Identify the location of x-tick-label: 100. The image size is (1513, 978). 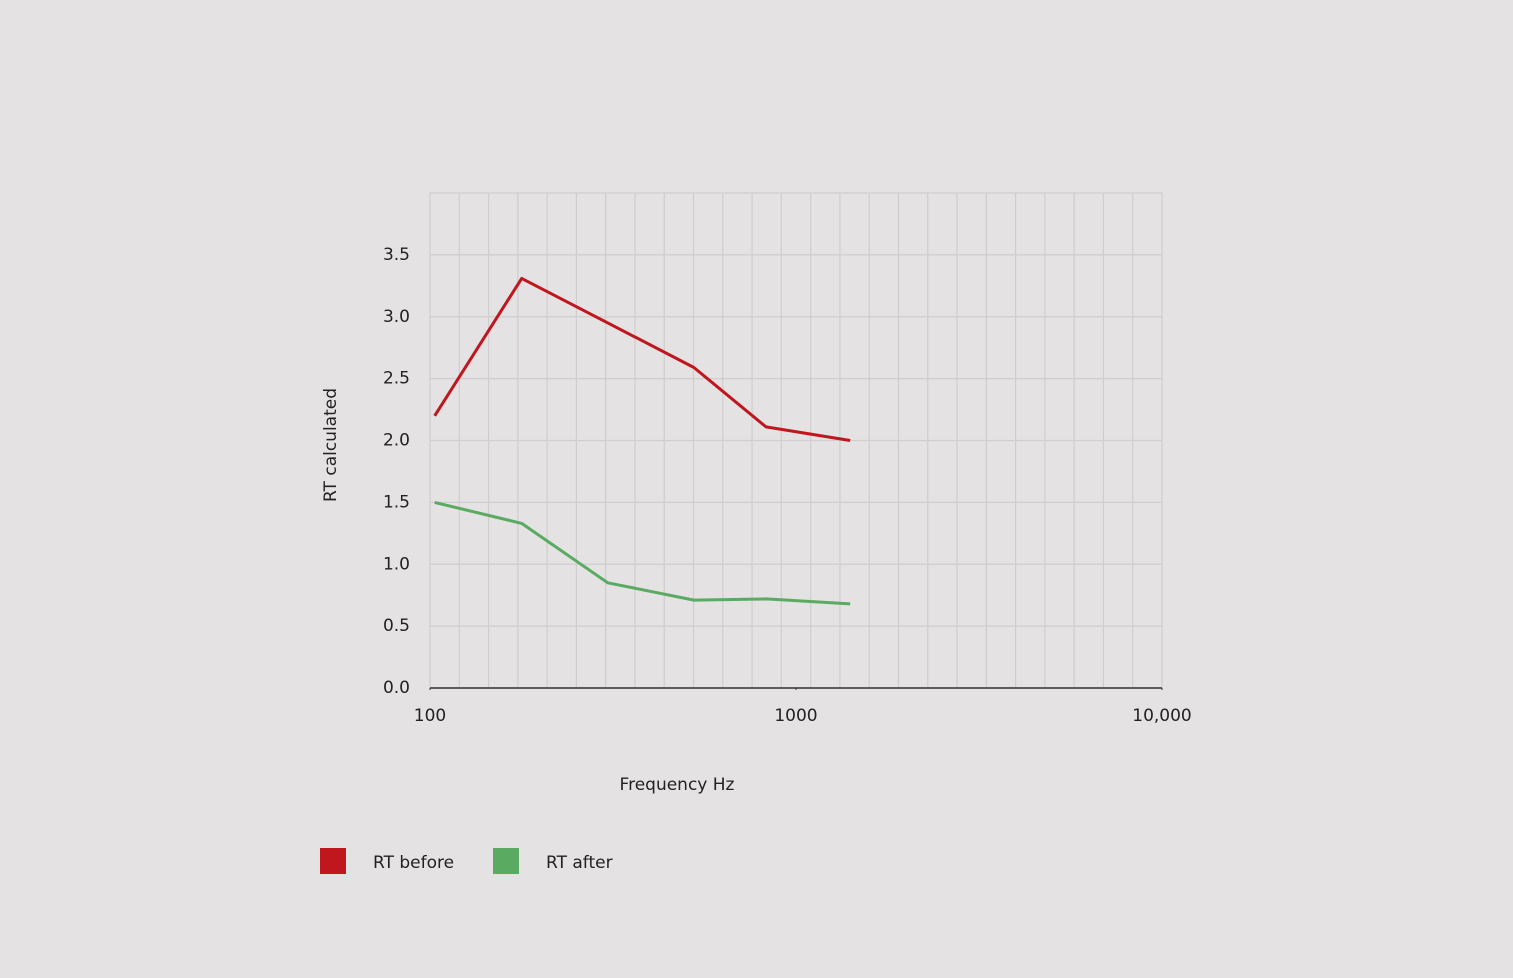
(430, 716).